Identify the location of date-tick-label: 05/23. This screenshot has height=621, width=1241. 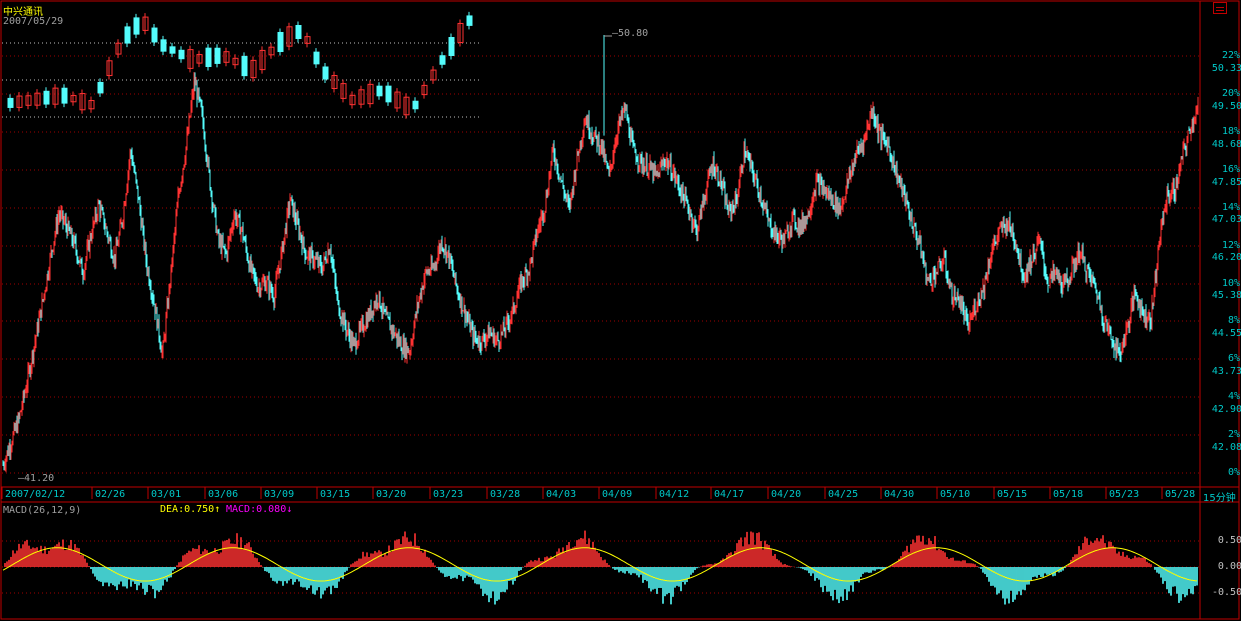
(1124, 494).